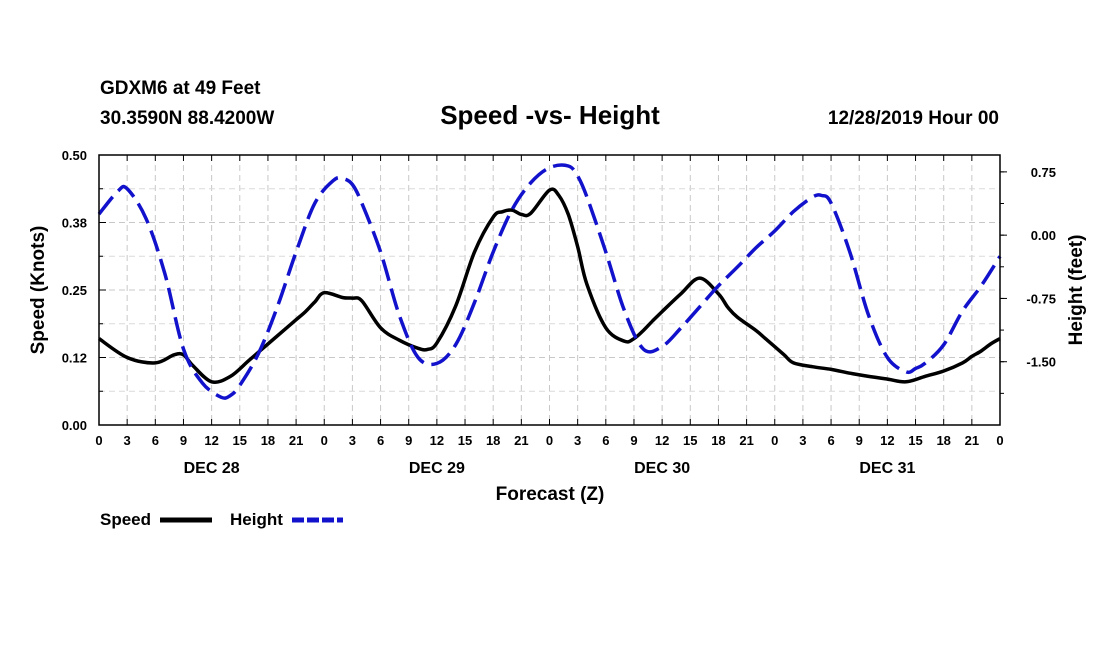 Image resolution: width=1100 pixels, height=650 pixels. What do you see at coordinates (1041, 298) in the screenshot?
I see `right-tick-label: -0.75` at bounding box center [1041, 298].